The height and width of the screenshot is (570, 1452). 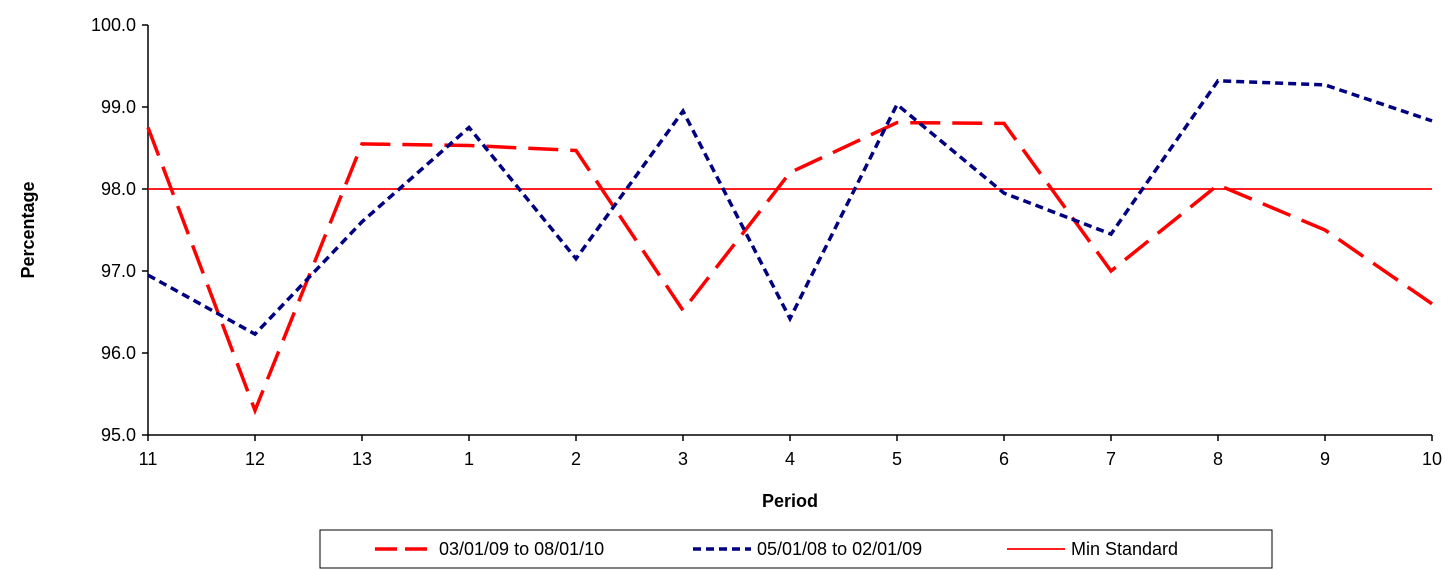 I want to click on x-tick-label: 7, so click(x=1111, y=459).